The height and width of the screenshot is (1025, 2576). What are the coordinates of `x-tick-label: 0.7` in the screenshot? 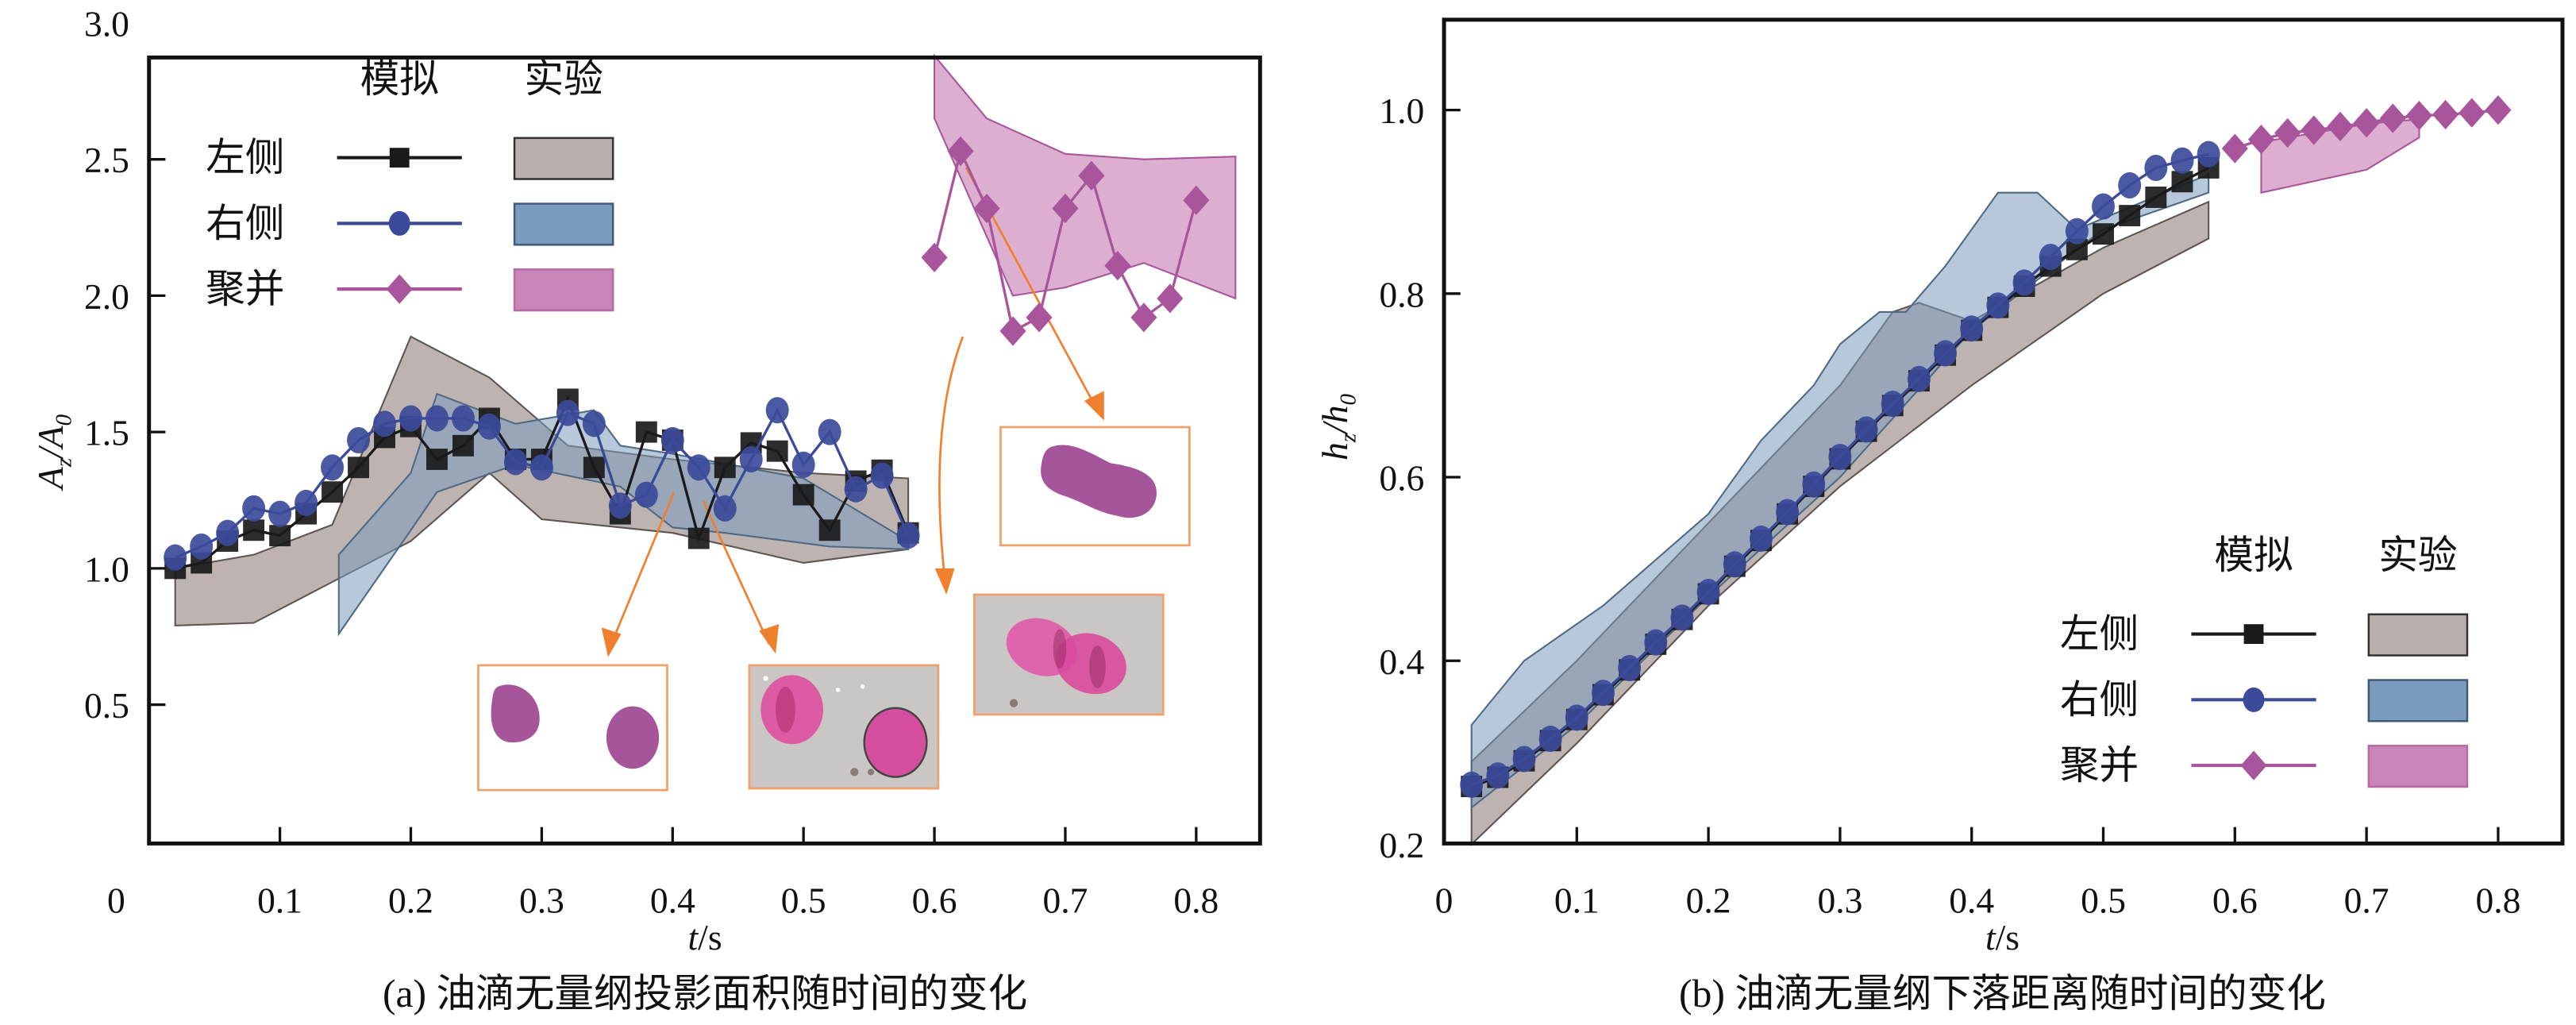 It's located at (1065, 900).